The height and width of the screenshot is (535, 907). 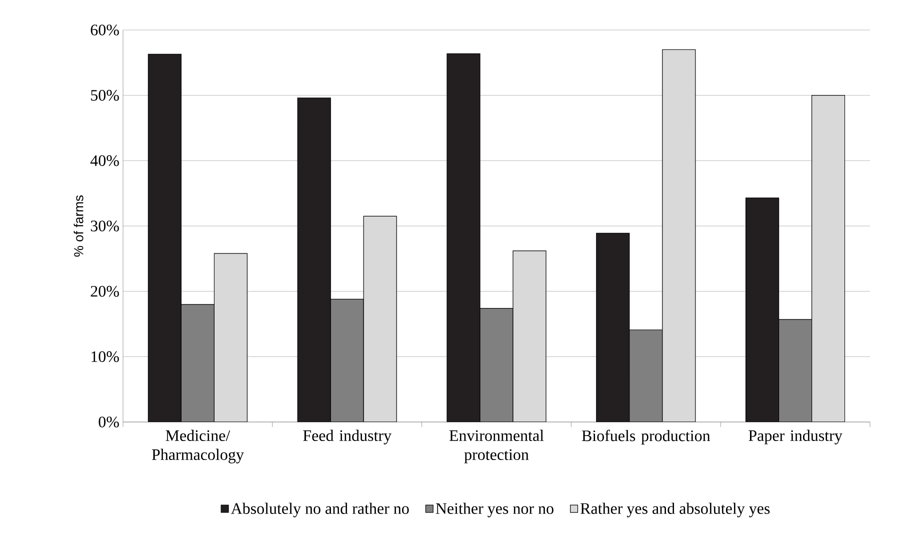 What do you see at coordinates (319, 510) in the screenshot?
I see `legend-label: Absolutely no and rather no` at bounding box center [319, 510].